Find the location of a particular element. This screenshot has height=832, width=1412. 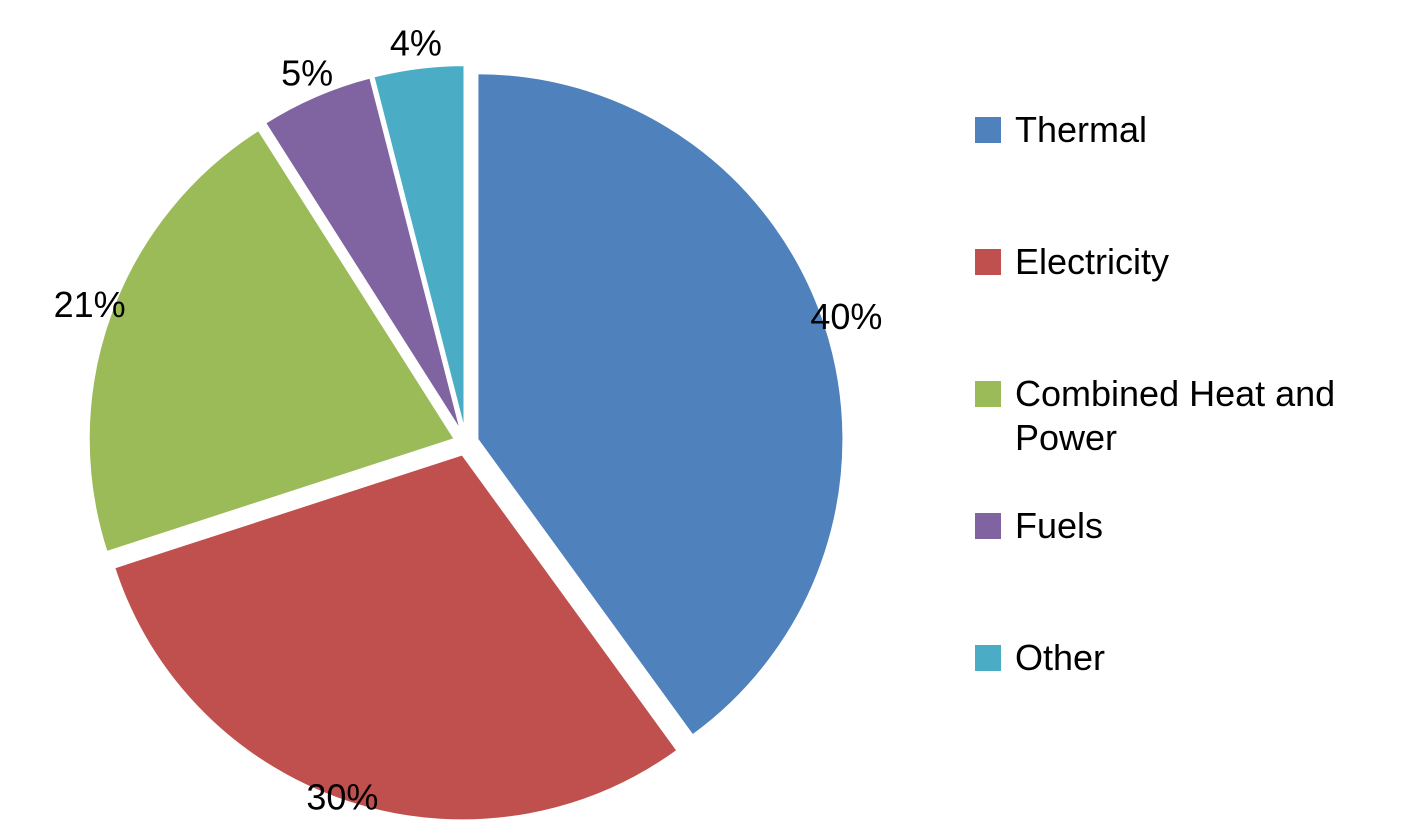

data-label: 21% is located at coordinates (90, 304).